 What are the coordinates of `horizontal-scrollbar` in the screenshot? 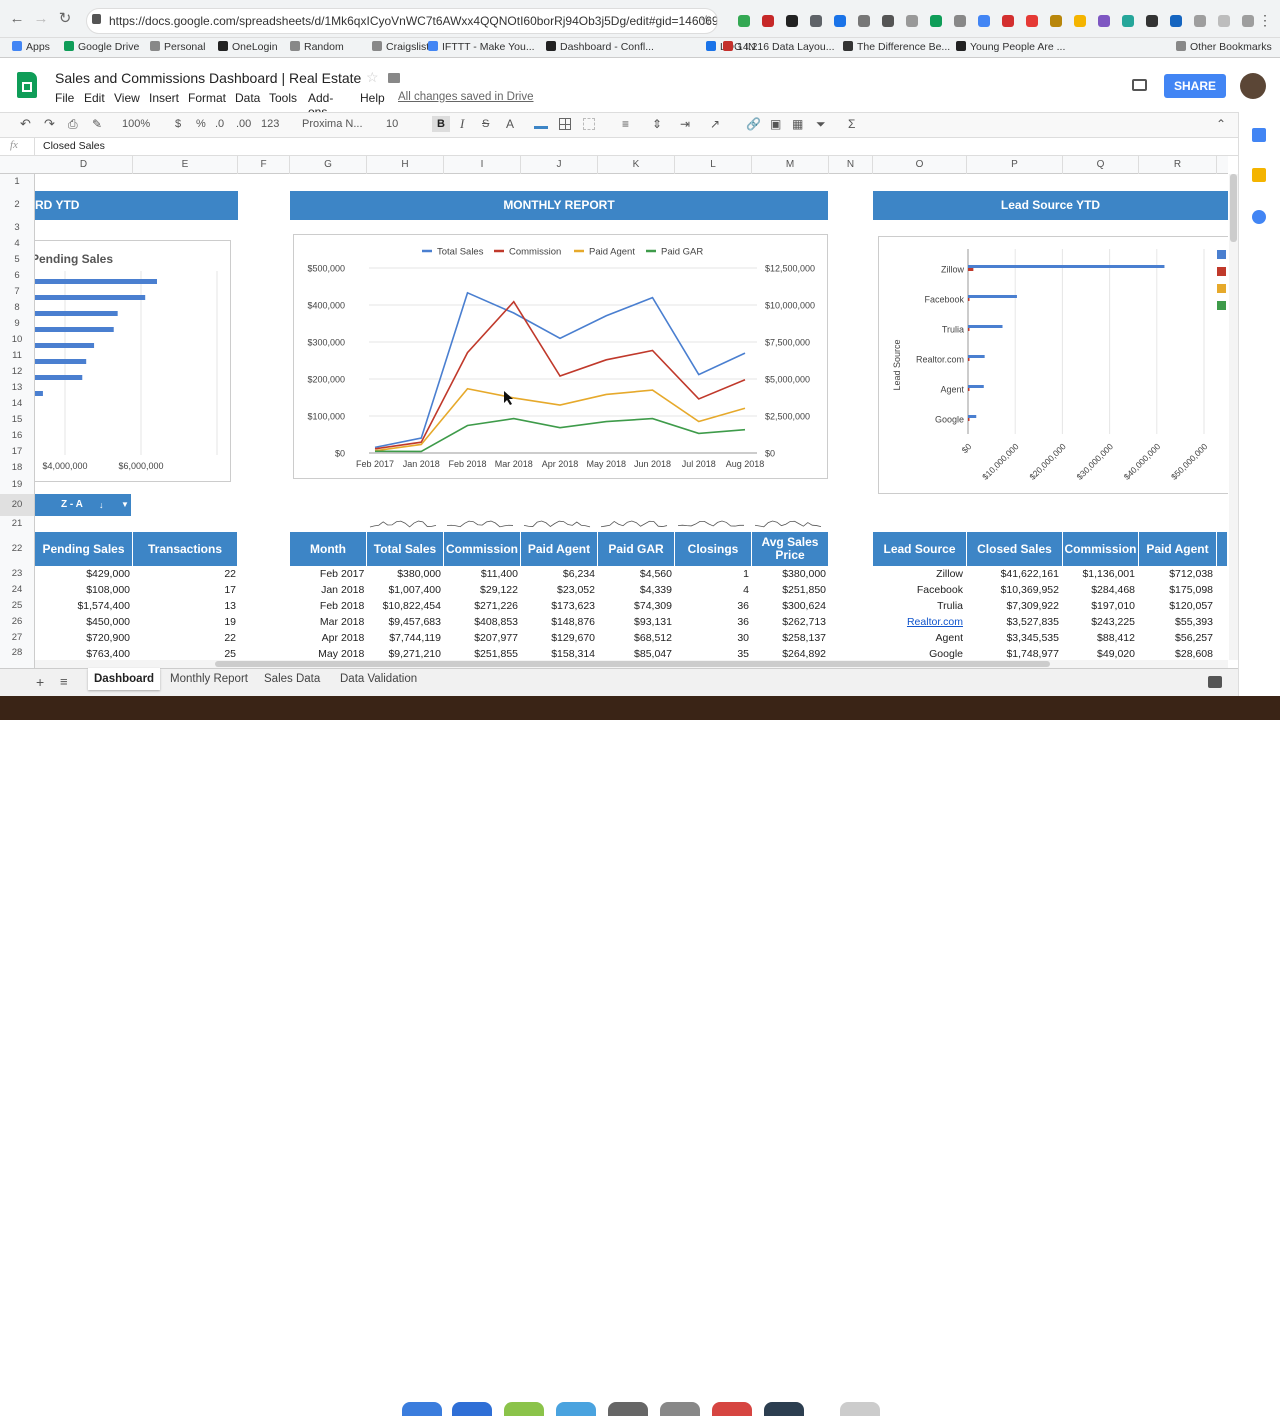 It's located at (631, 664).